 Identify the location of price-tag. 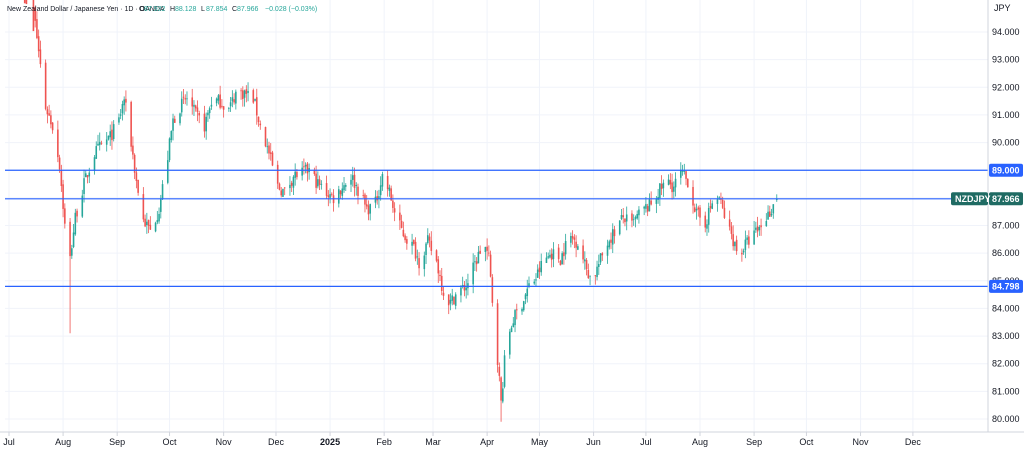
(1006, 286).